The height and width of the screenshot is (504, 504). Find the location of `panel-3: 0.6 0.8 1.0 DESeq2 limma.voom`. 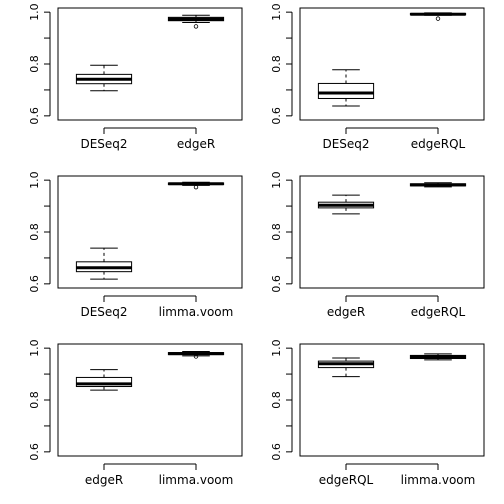

panel-3: 0.6 0.8 1.0 DESeq2 limma.voom is located at coordinates (135, 245).